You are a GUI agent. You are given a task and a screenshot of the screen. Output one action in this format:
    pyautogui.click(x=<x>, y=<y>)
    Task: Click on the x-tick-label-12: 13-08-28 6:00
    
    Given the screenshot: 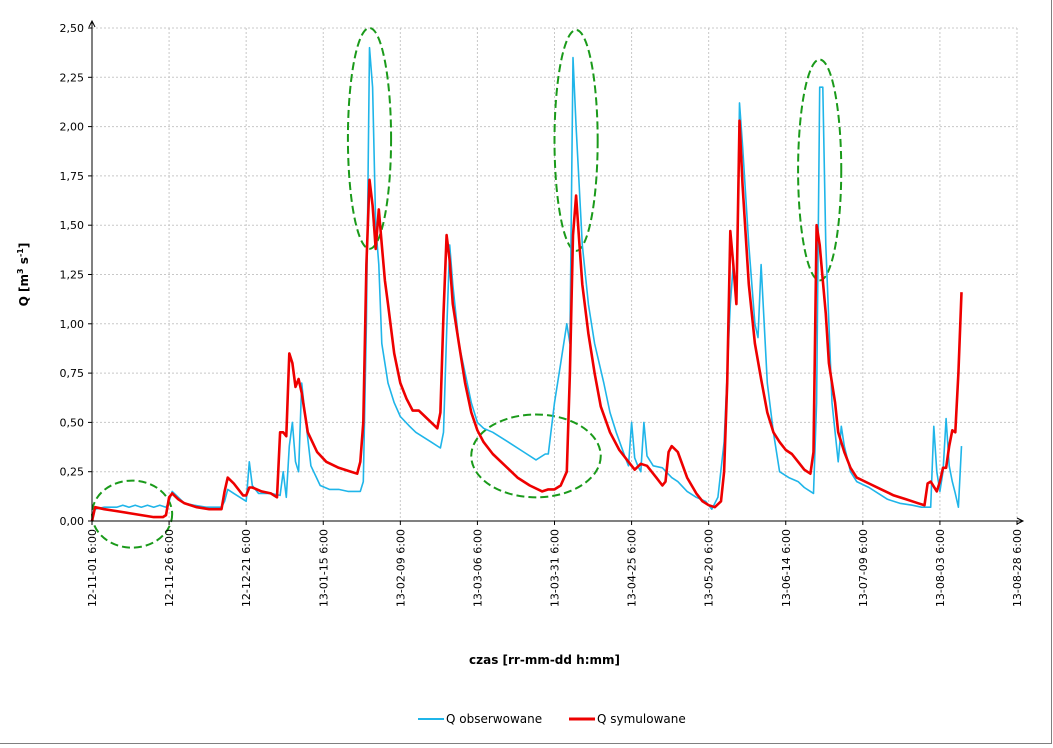 What is the action you would take?
    pyautogui.click(x=1017, y=568)
    